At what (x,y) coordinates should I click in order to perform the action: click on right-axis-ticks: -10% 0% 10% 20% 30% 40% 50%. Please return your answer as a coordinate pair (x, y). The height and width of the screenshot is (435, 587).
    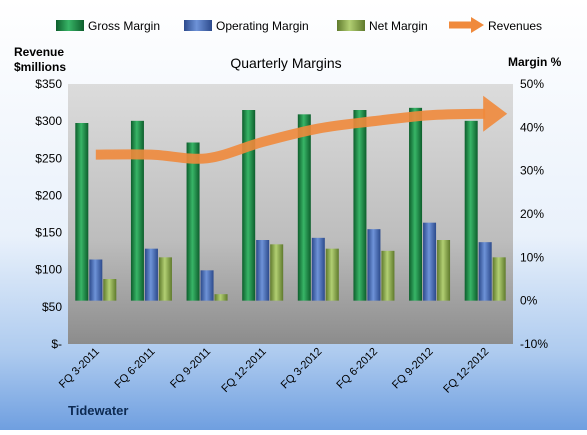
    Looking at the image, I should click on (534, 214).